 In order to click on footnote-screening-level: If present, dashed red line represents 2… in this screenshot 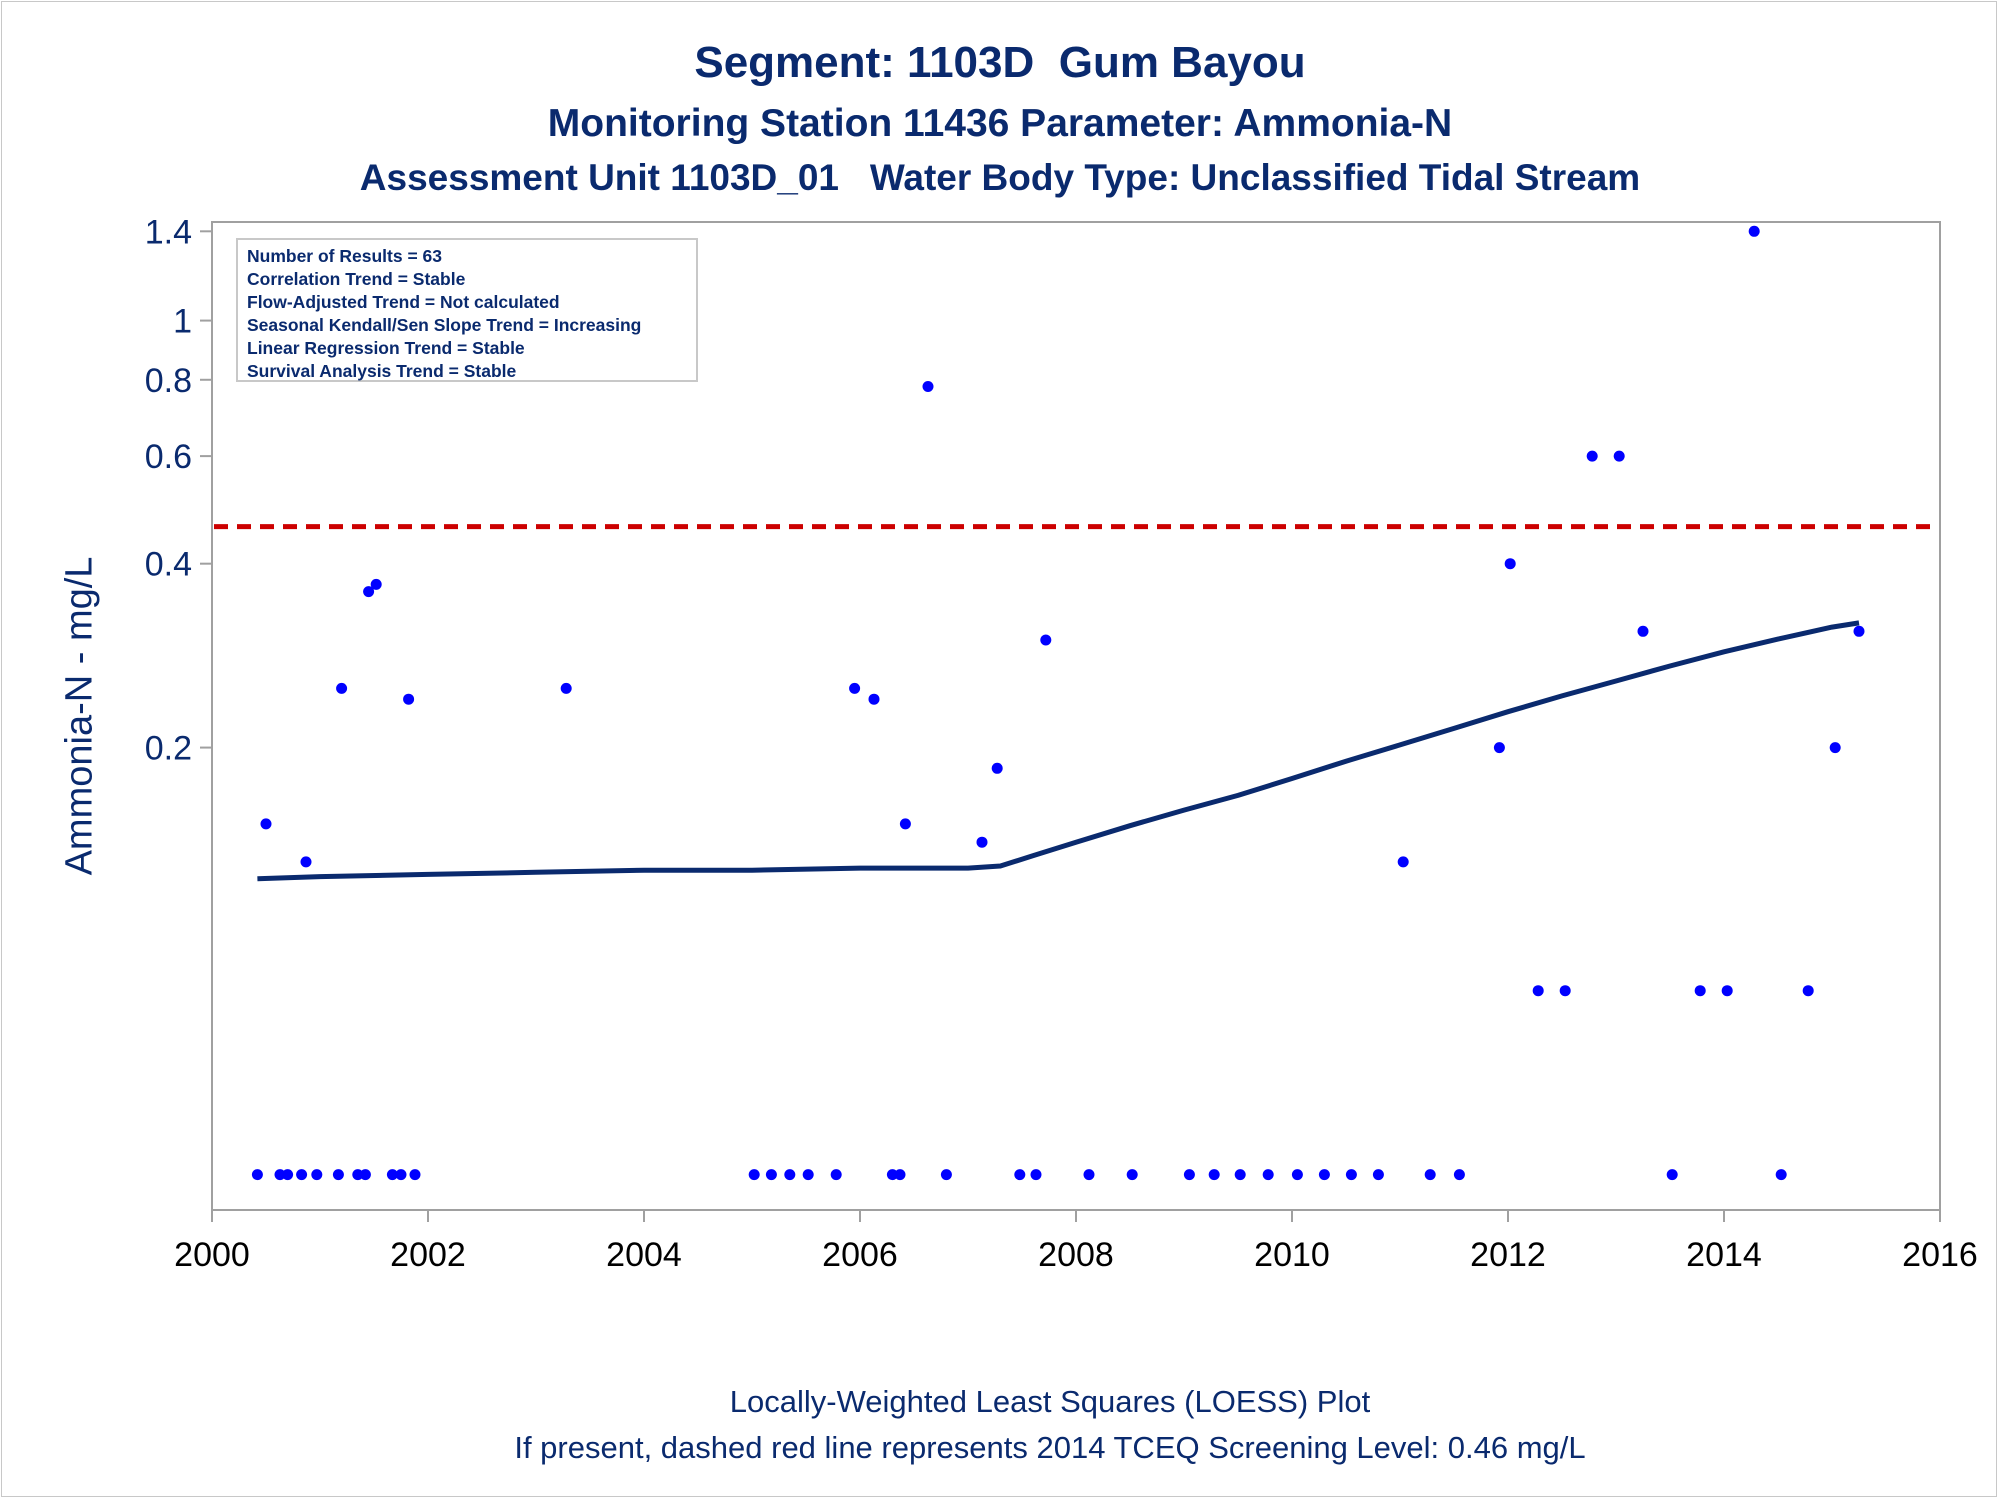, I will do `click(1050, 1447)`.